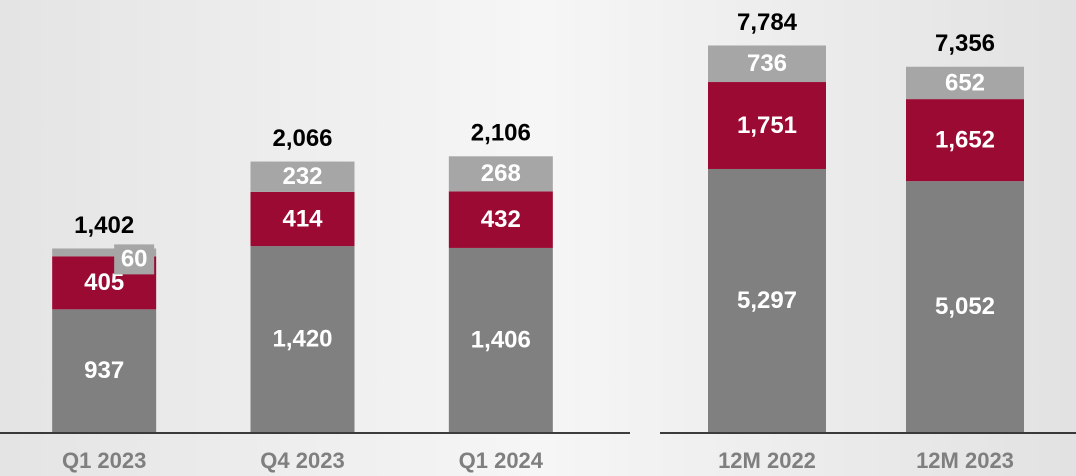  I want to click on total-label: 7,356, so click(965, 43).